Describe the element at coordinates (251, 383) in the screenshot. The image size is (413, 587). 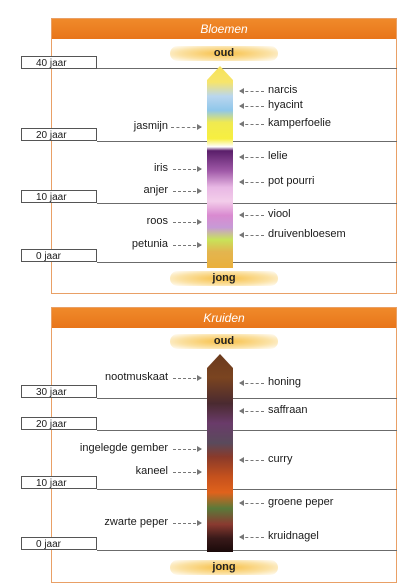
I see `arrow-honing` at that location.